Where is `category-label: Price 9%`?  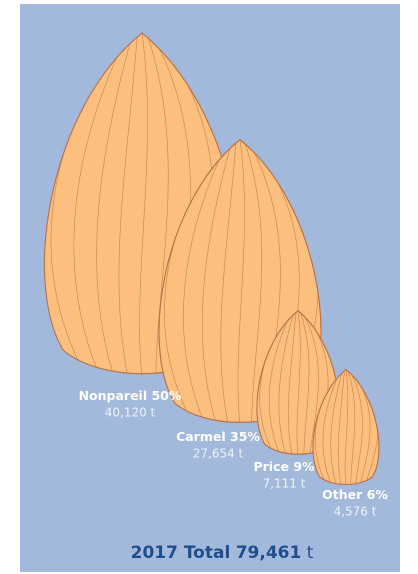 category-label: Price 9% is located at coordinates (284, 466).